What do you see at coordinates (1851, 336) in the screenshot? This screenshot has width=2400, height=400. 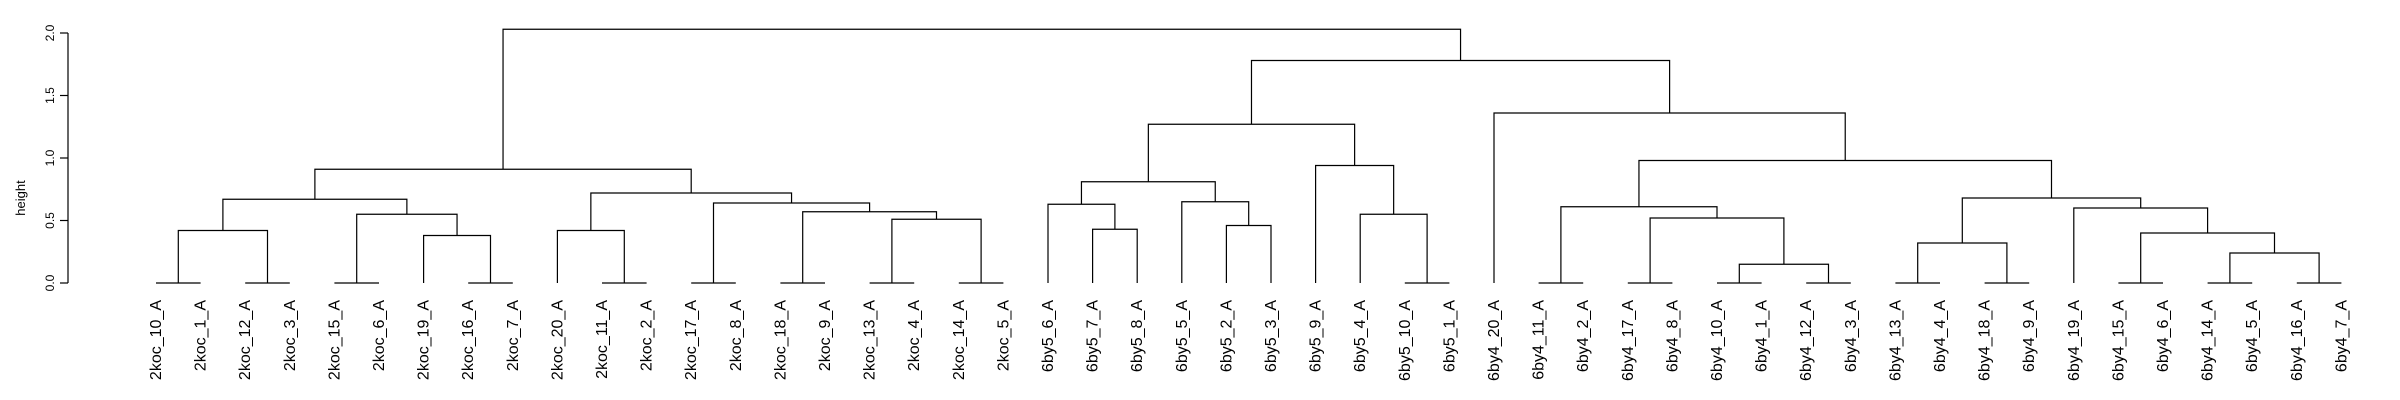 I see `leaf-label: 6by4_3_A` at bounding box center [1851, 336].